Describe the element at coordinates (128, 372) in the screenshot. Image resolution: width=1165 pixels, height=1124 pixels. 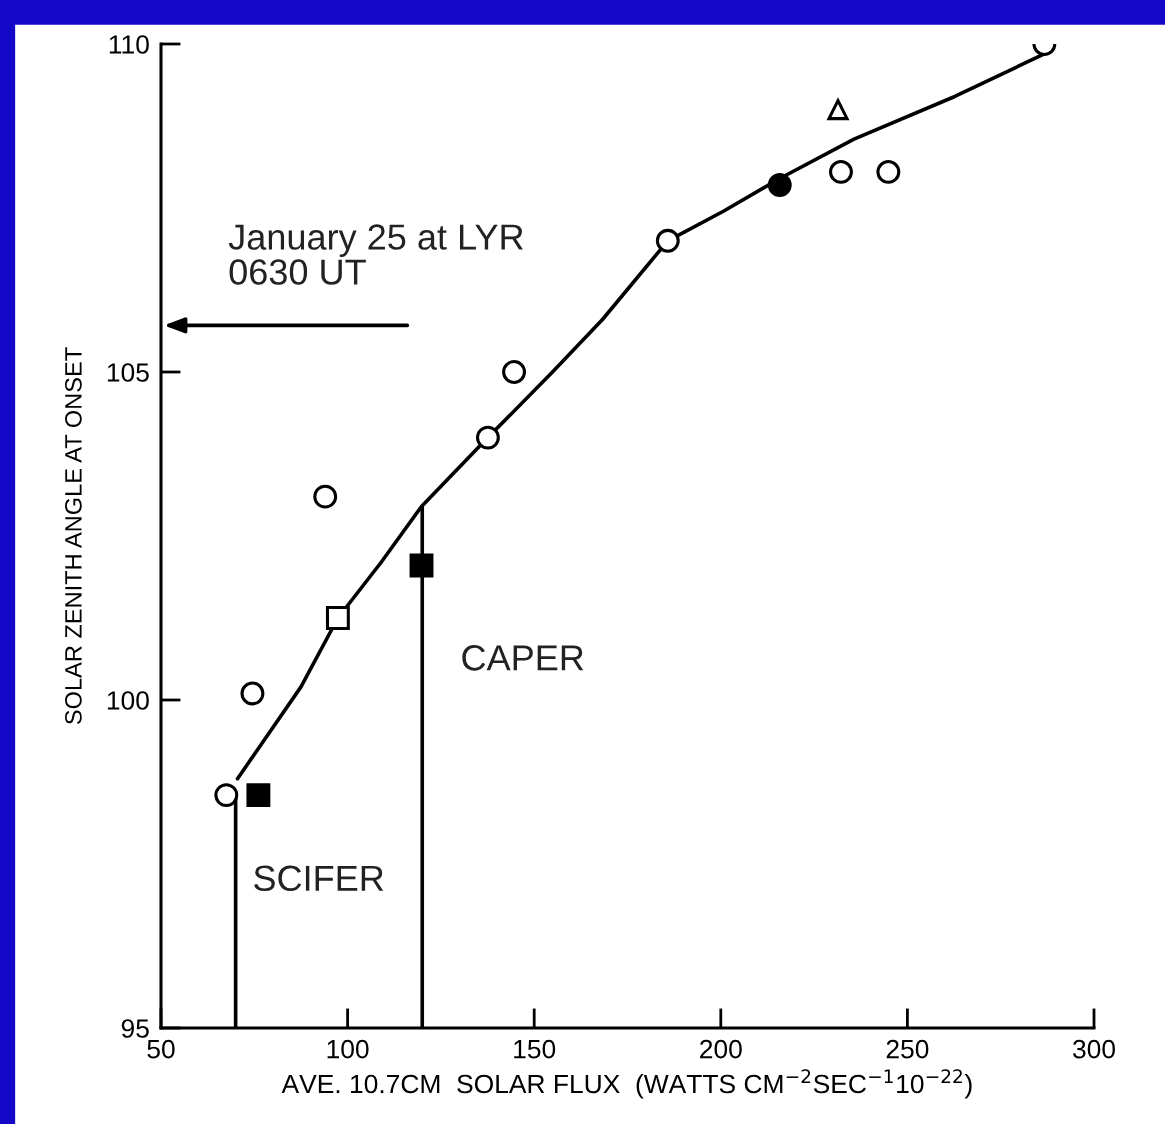
I see `y-tick-label: 105` at that location.